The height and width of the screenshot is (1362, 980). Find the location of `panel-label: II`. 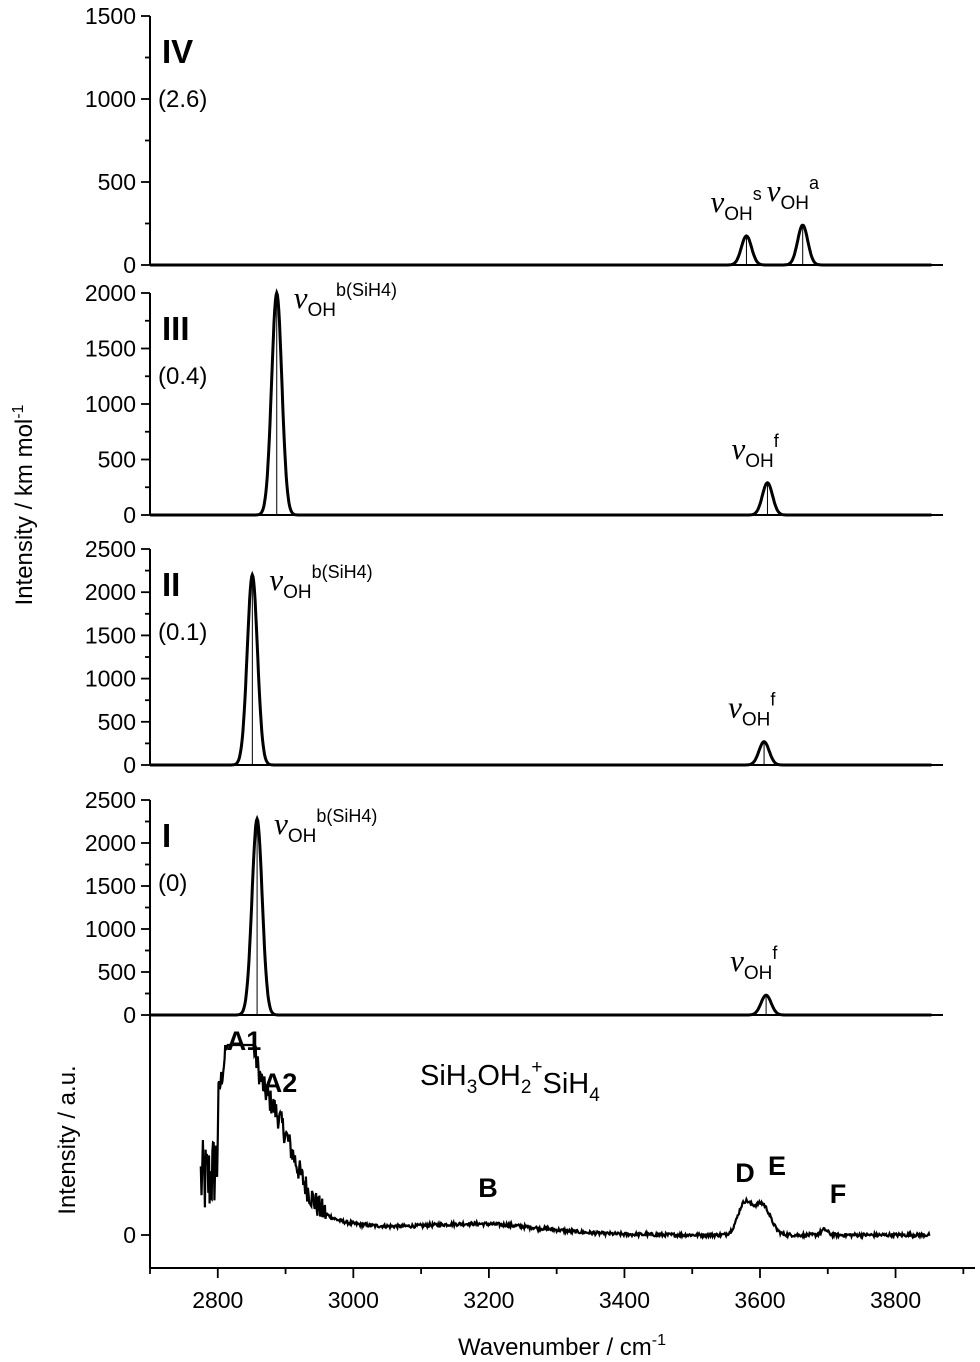

panel-label: II is located at coordinates (171, 584).